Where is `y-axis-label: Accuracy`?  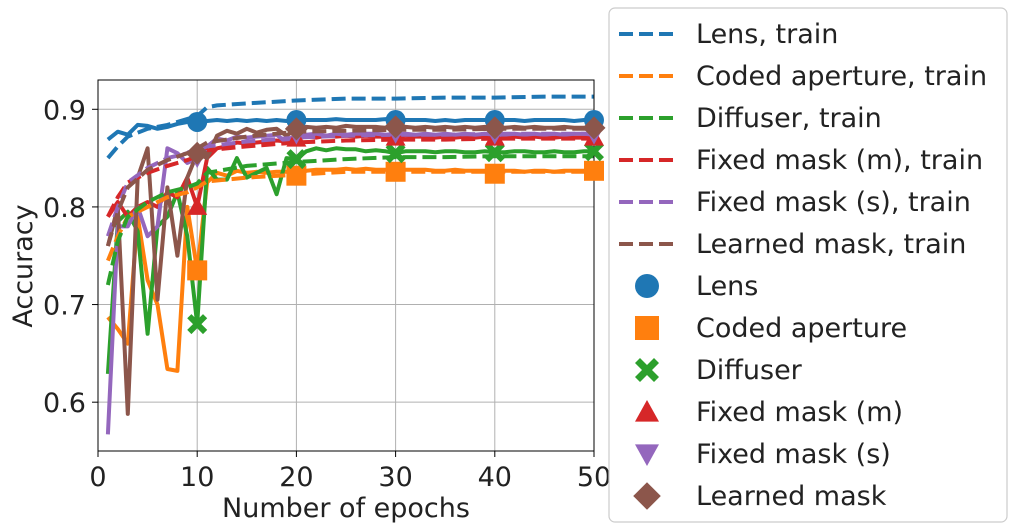
y-axis-label: Accuracy is located at coordinates (23, 265).